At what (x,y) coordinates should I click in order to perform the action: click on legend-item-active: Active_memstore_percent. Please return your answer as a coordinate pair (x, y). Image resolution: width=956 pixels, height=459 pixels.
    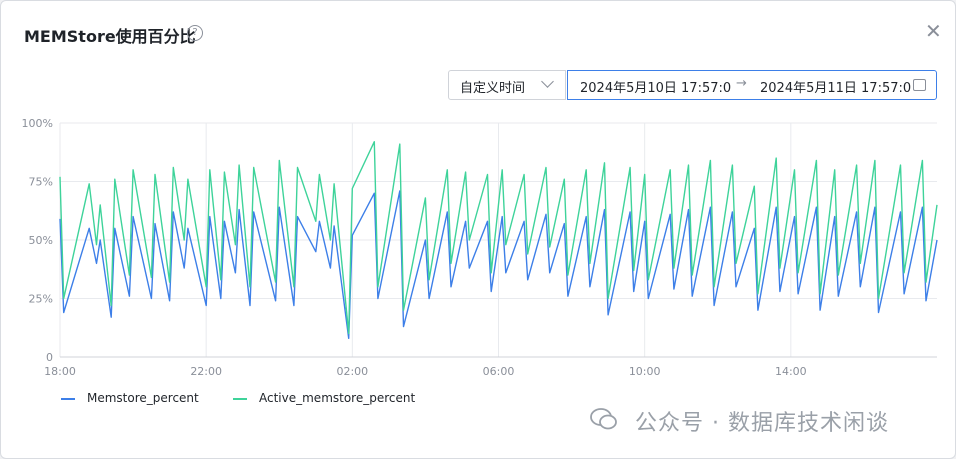
    Looking at the image, I should click on (324, 398).